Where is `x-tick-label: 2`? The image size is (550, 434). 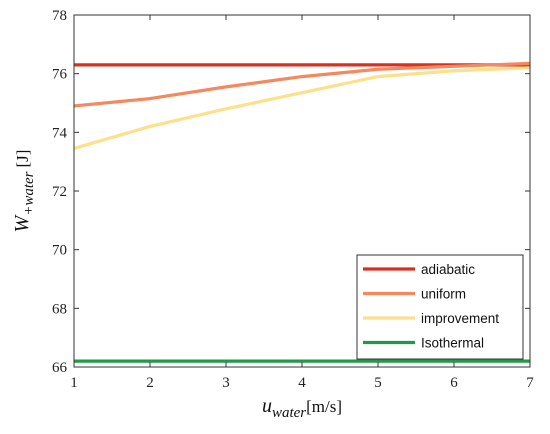 x-tick-label: 2 is located at coordinates (150, 383).